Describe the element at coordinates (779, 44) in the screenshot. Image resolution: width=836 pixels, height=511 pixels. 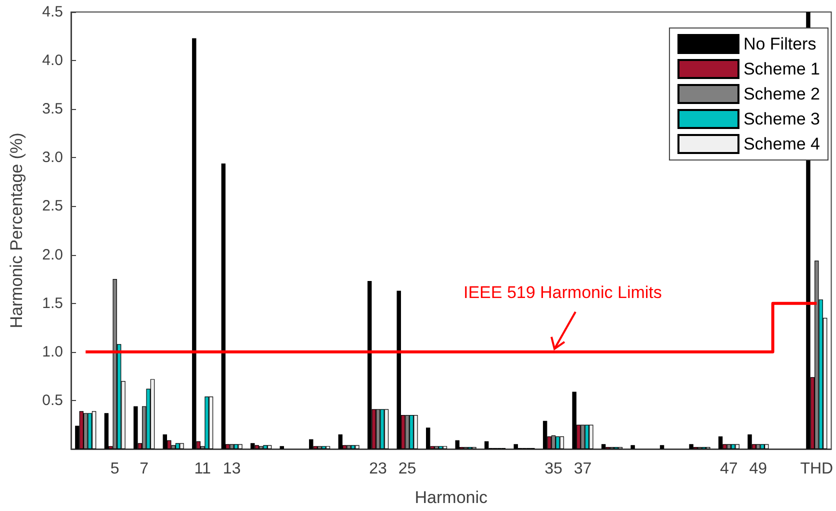
I see `legend-label: No Filters` at that location.